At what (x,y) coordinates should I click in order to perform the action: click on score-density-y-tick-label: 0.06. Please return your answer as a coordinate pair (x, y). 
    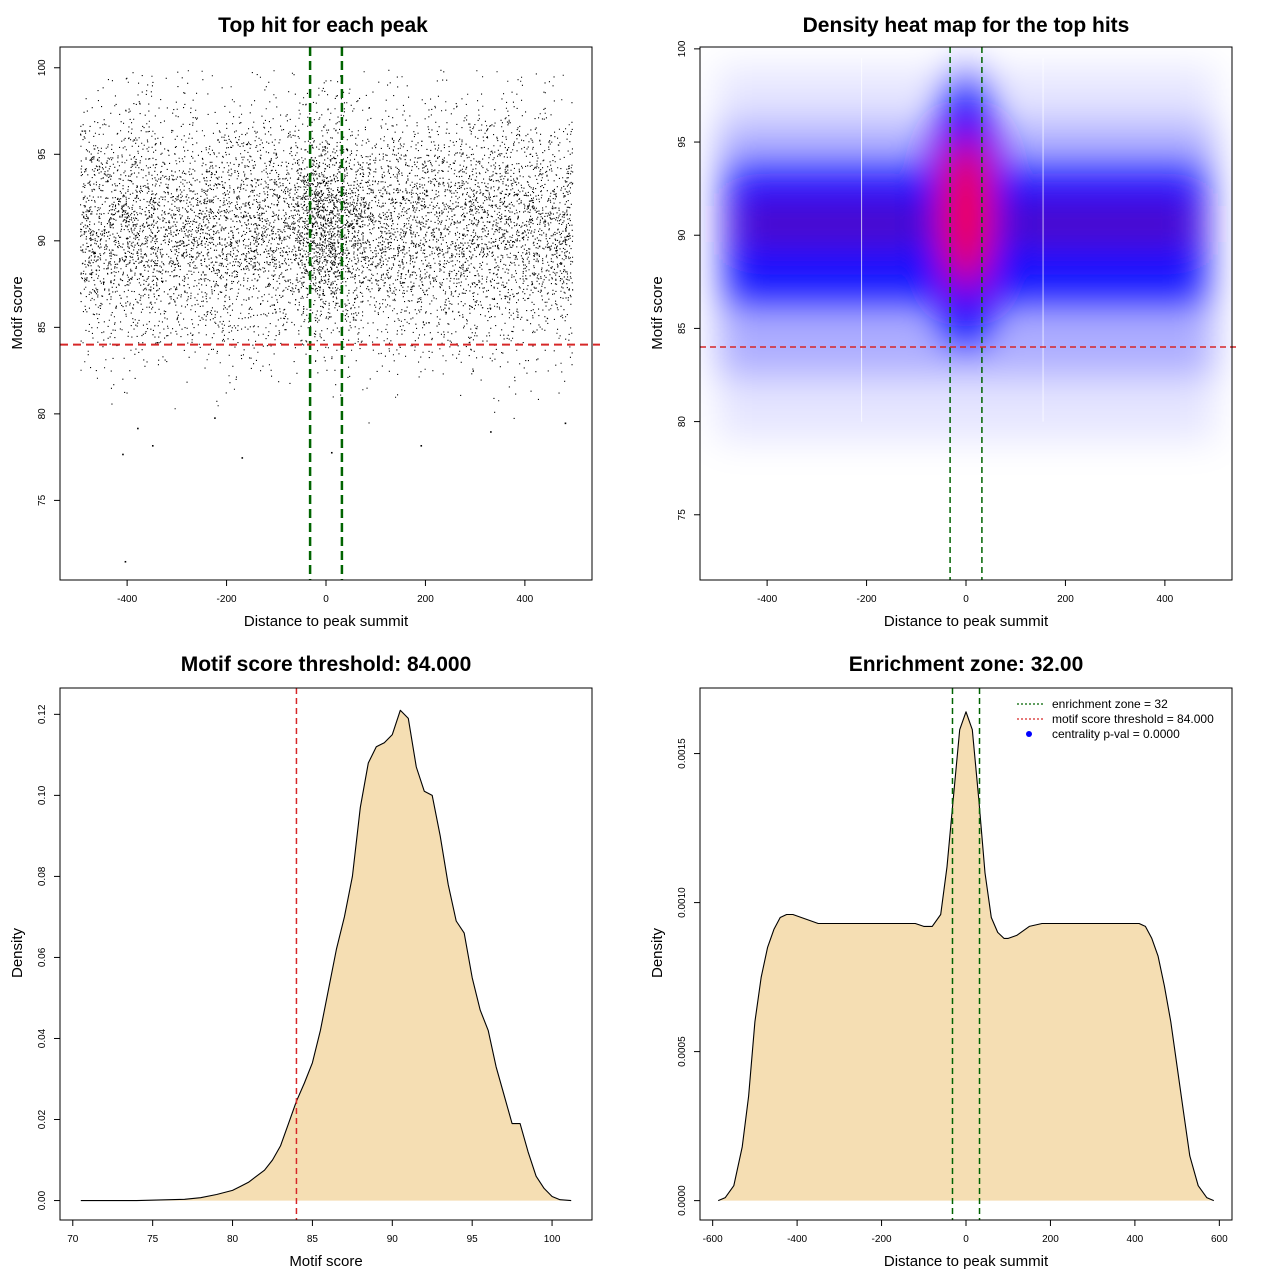
    Looking at the image, I should click on (42, 957).